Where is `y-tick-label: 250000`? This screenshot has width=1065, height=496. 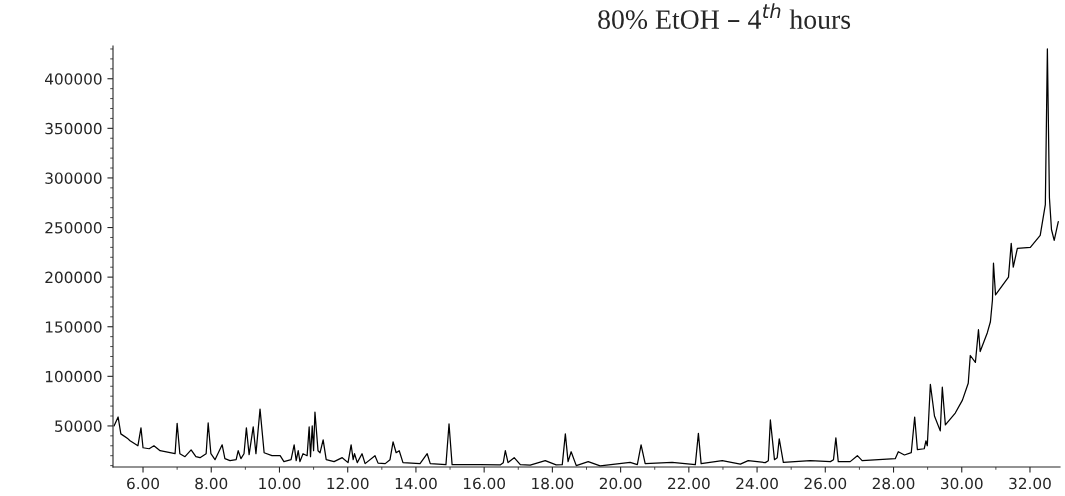
y-tick-label: 250000 is located at coordinates (73, 228).